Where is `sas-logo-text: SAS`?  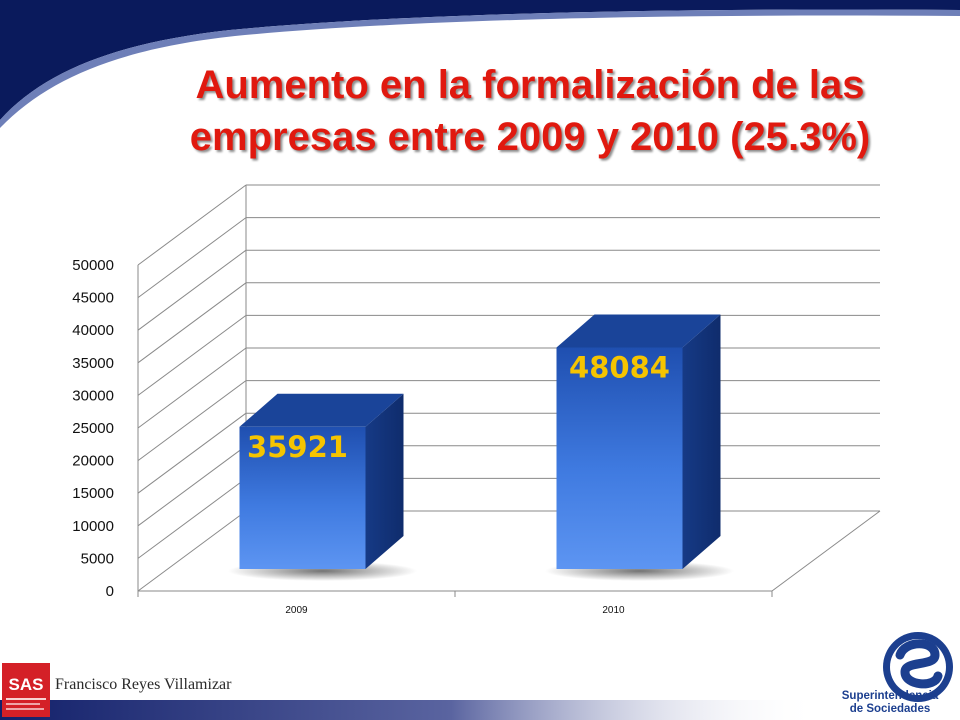
sas-logo-text: SAS is located at coordinates (26, 684).